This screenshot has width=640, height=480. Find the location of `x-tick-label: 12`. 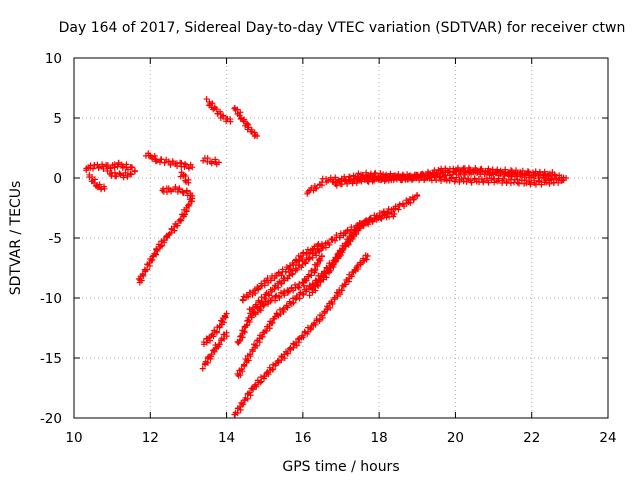

x-tick-label: 12 is located at coordinates (150, 438).